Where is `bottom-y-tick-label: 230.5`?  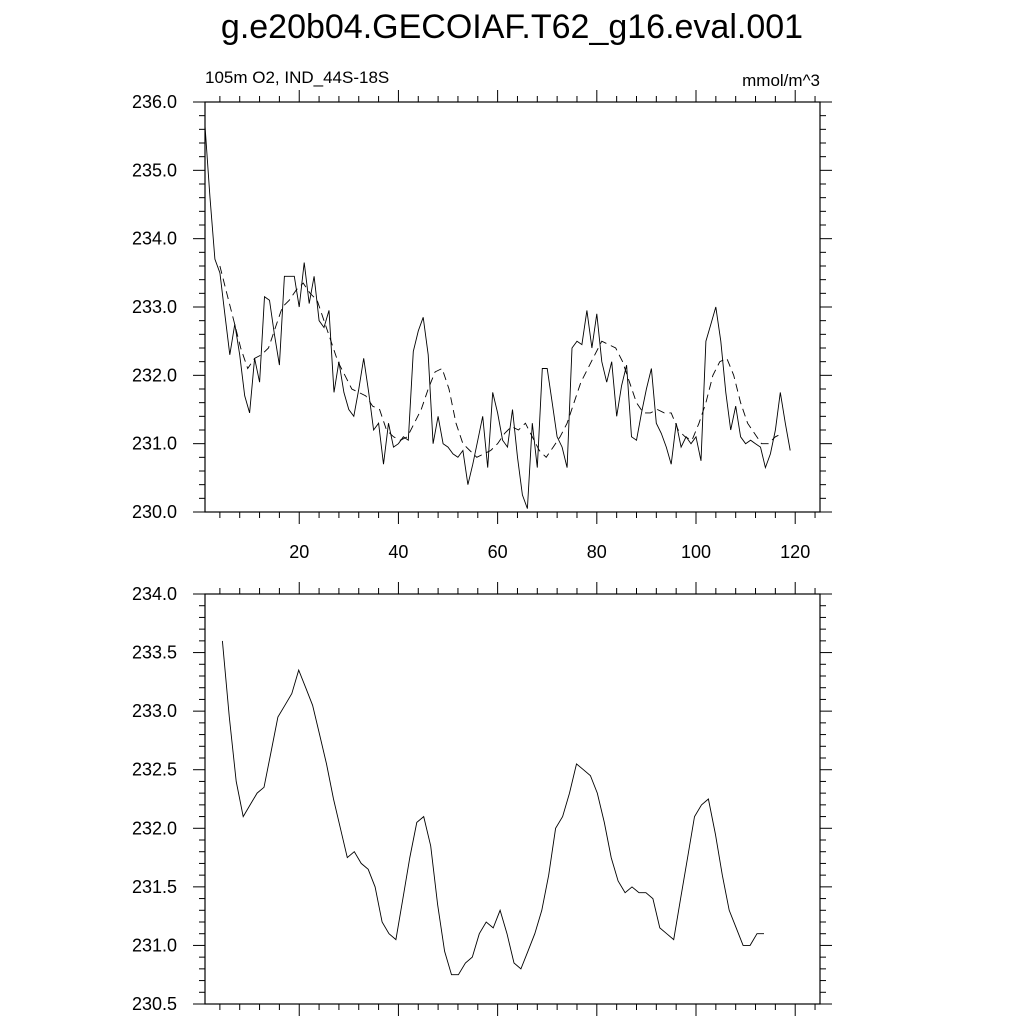
bottom-y-tick-label: 230.5 is located at coordinates (154, 1004).